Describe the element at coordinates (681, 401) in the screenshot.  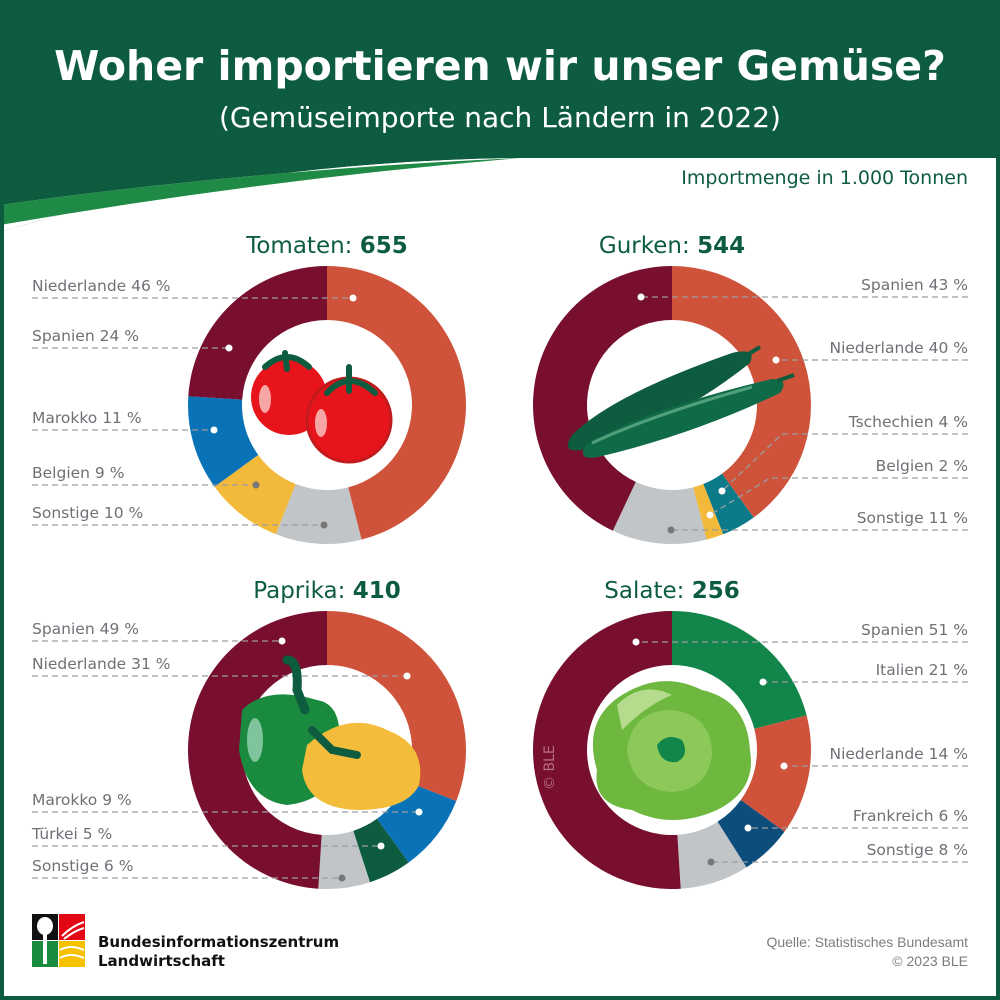
I see `cucumber-icon` at that location.